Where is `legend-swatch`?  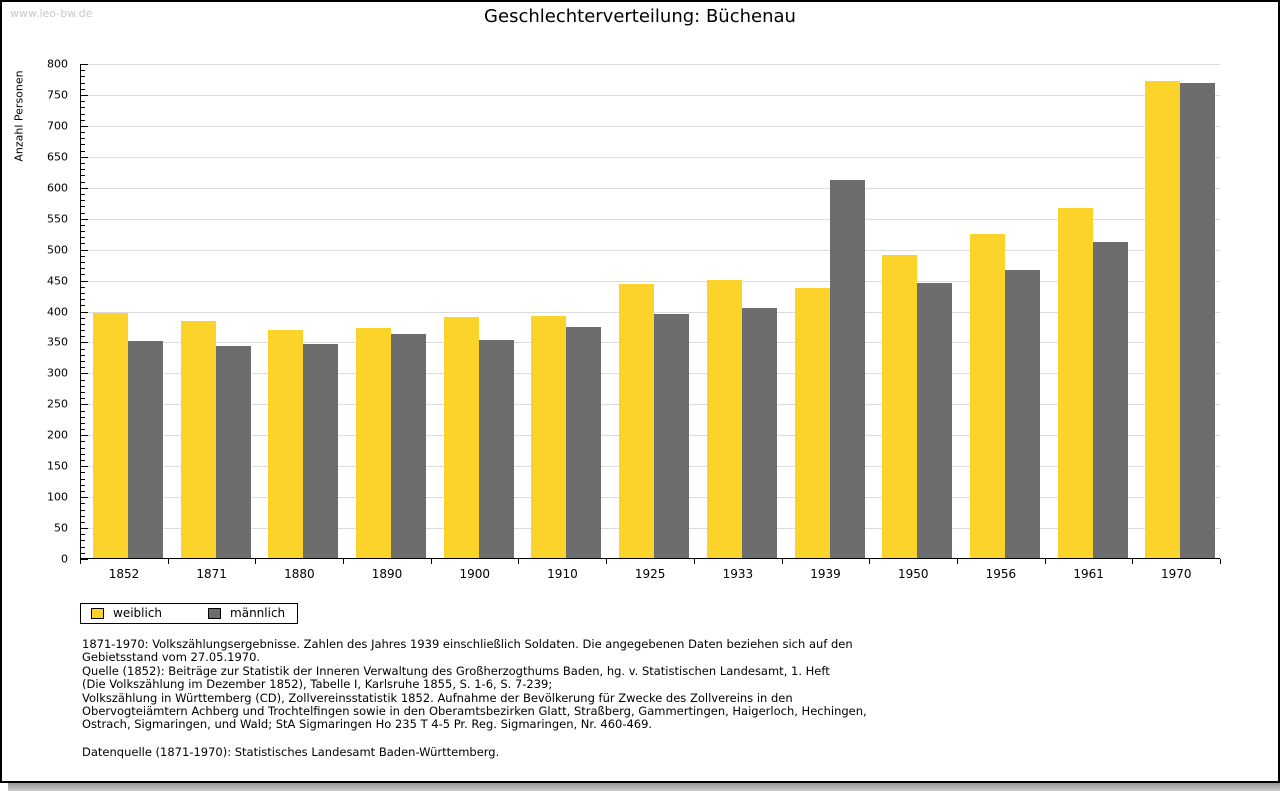 legend-swatch is located at coordinates (215, 613).